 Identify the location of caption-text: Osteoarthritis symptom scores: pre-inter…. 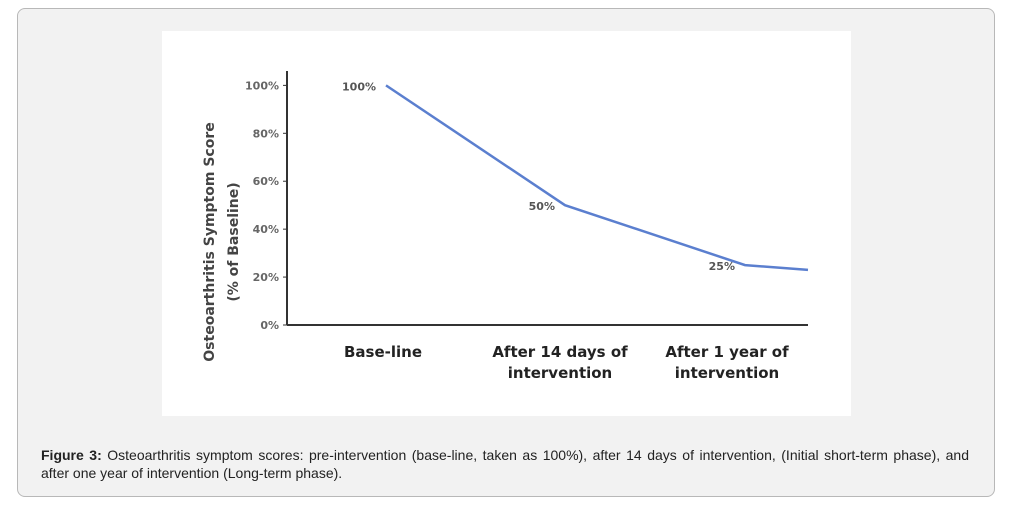
(505, 464).